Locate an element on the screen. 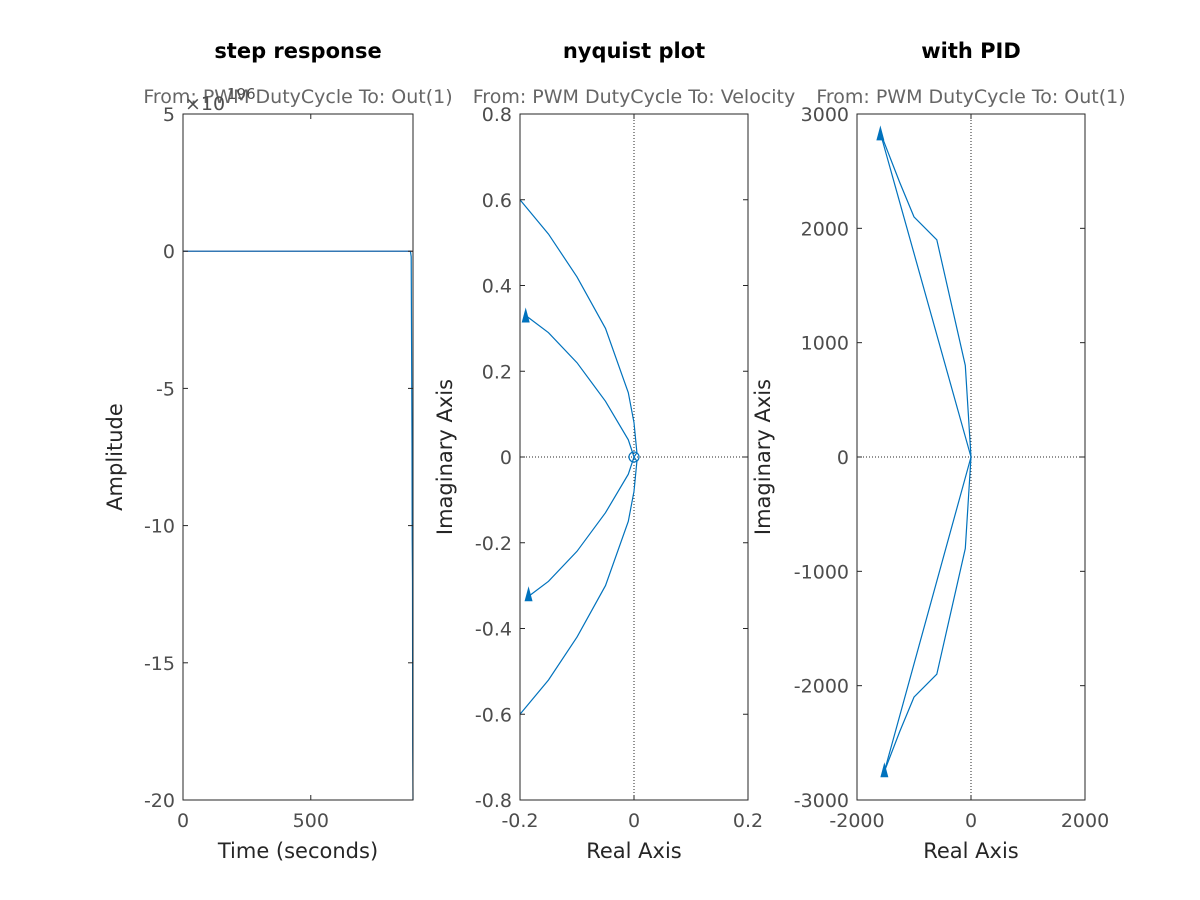 The width and height of the screenshot is (1200, 900). ytick-label: -1000 is located at coordinates (821, 572).